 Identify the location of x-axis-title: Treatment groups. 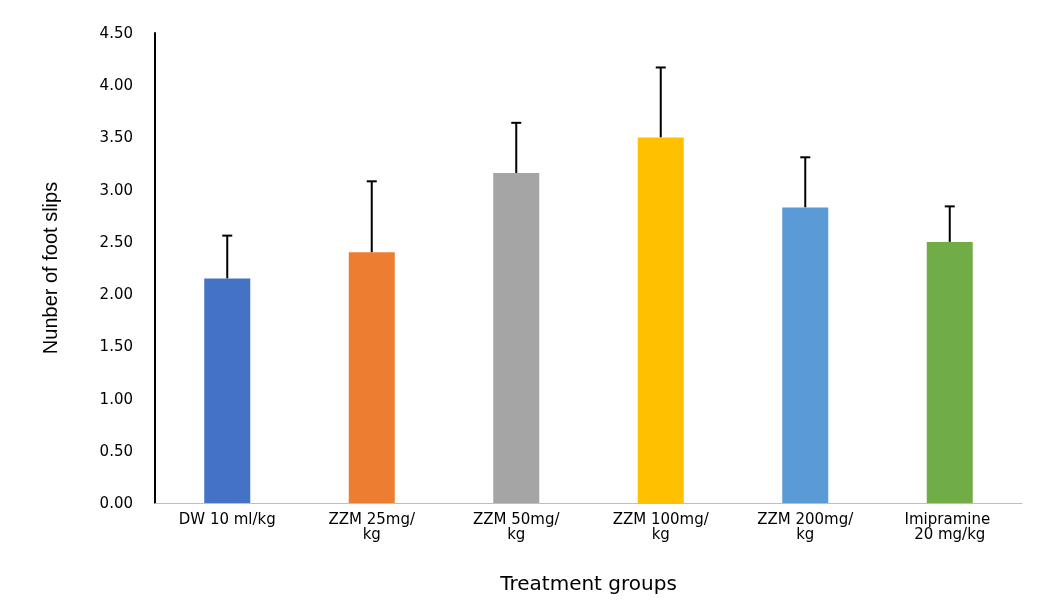
(588, 583).